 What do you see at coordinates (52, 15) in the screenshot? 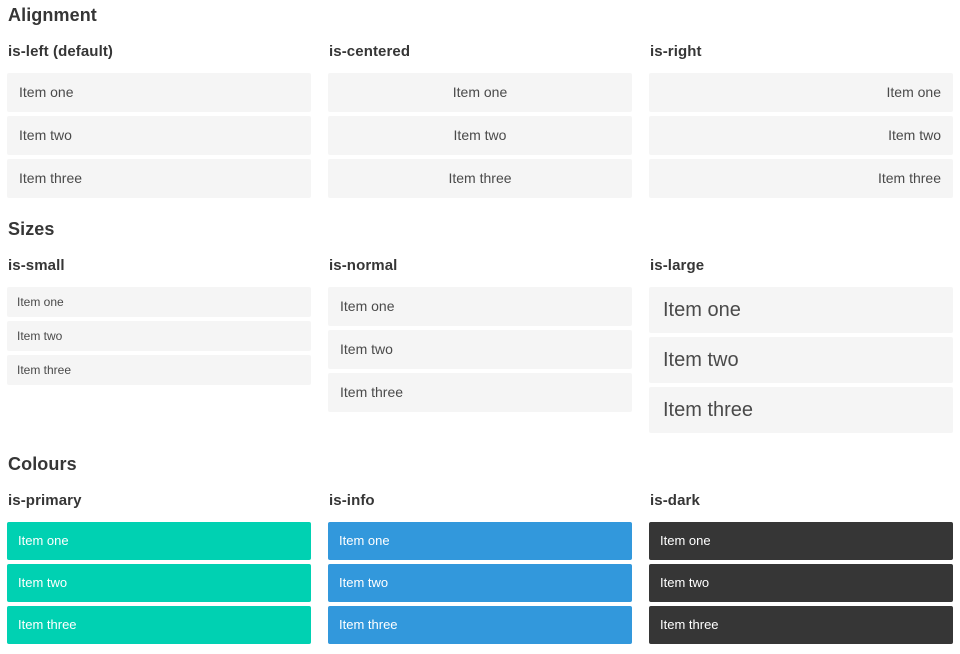
I see `section-title: Alignment` at bounding box center [52, 15].